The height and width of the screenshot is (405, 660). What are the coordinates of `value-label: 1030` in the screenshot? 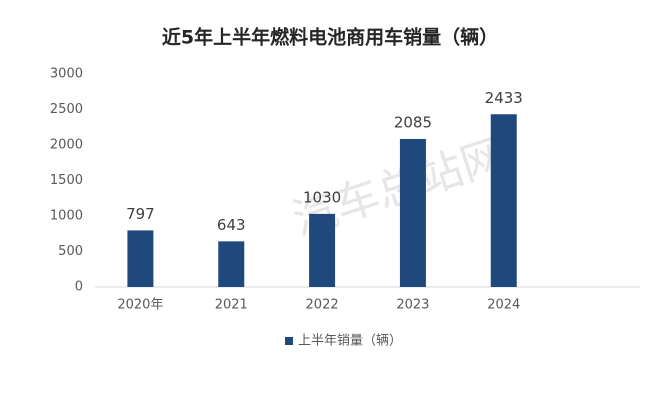 It's located at (322, 197).